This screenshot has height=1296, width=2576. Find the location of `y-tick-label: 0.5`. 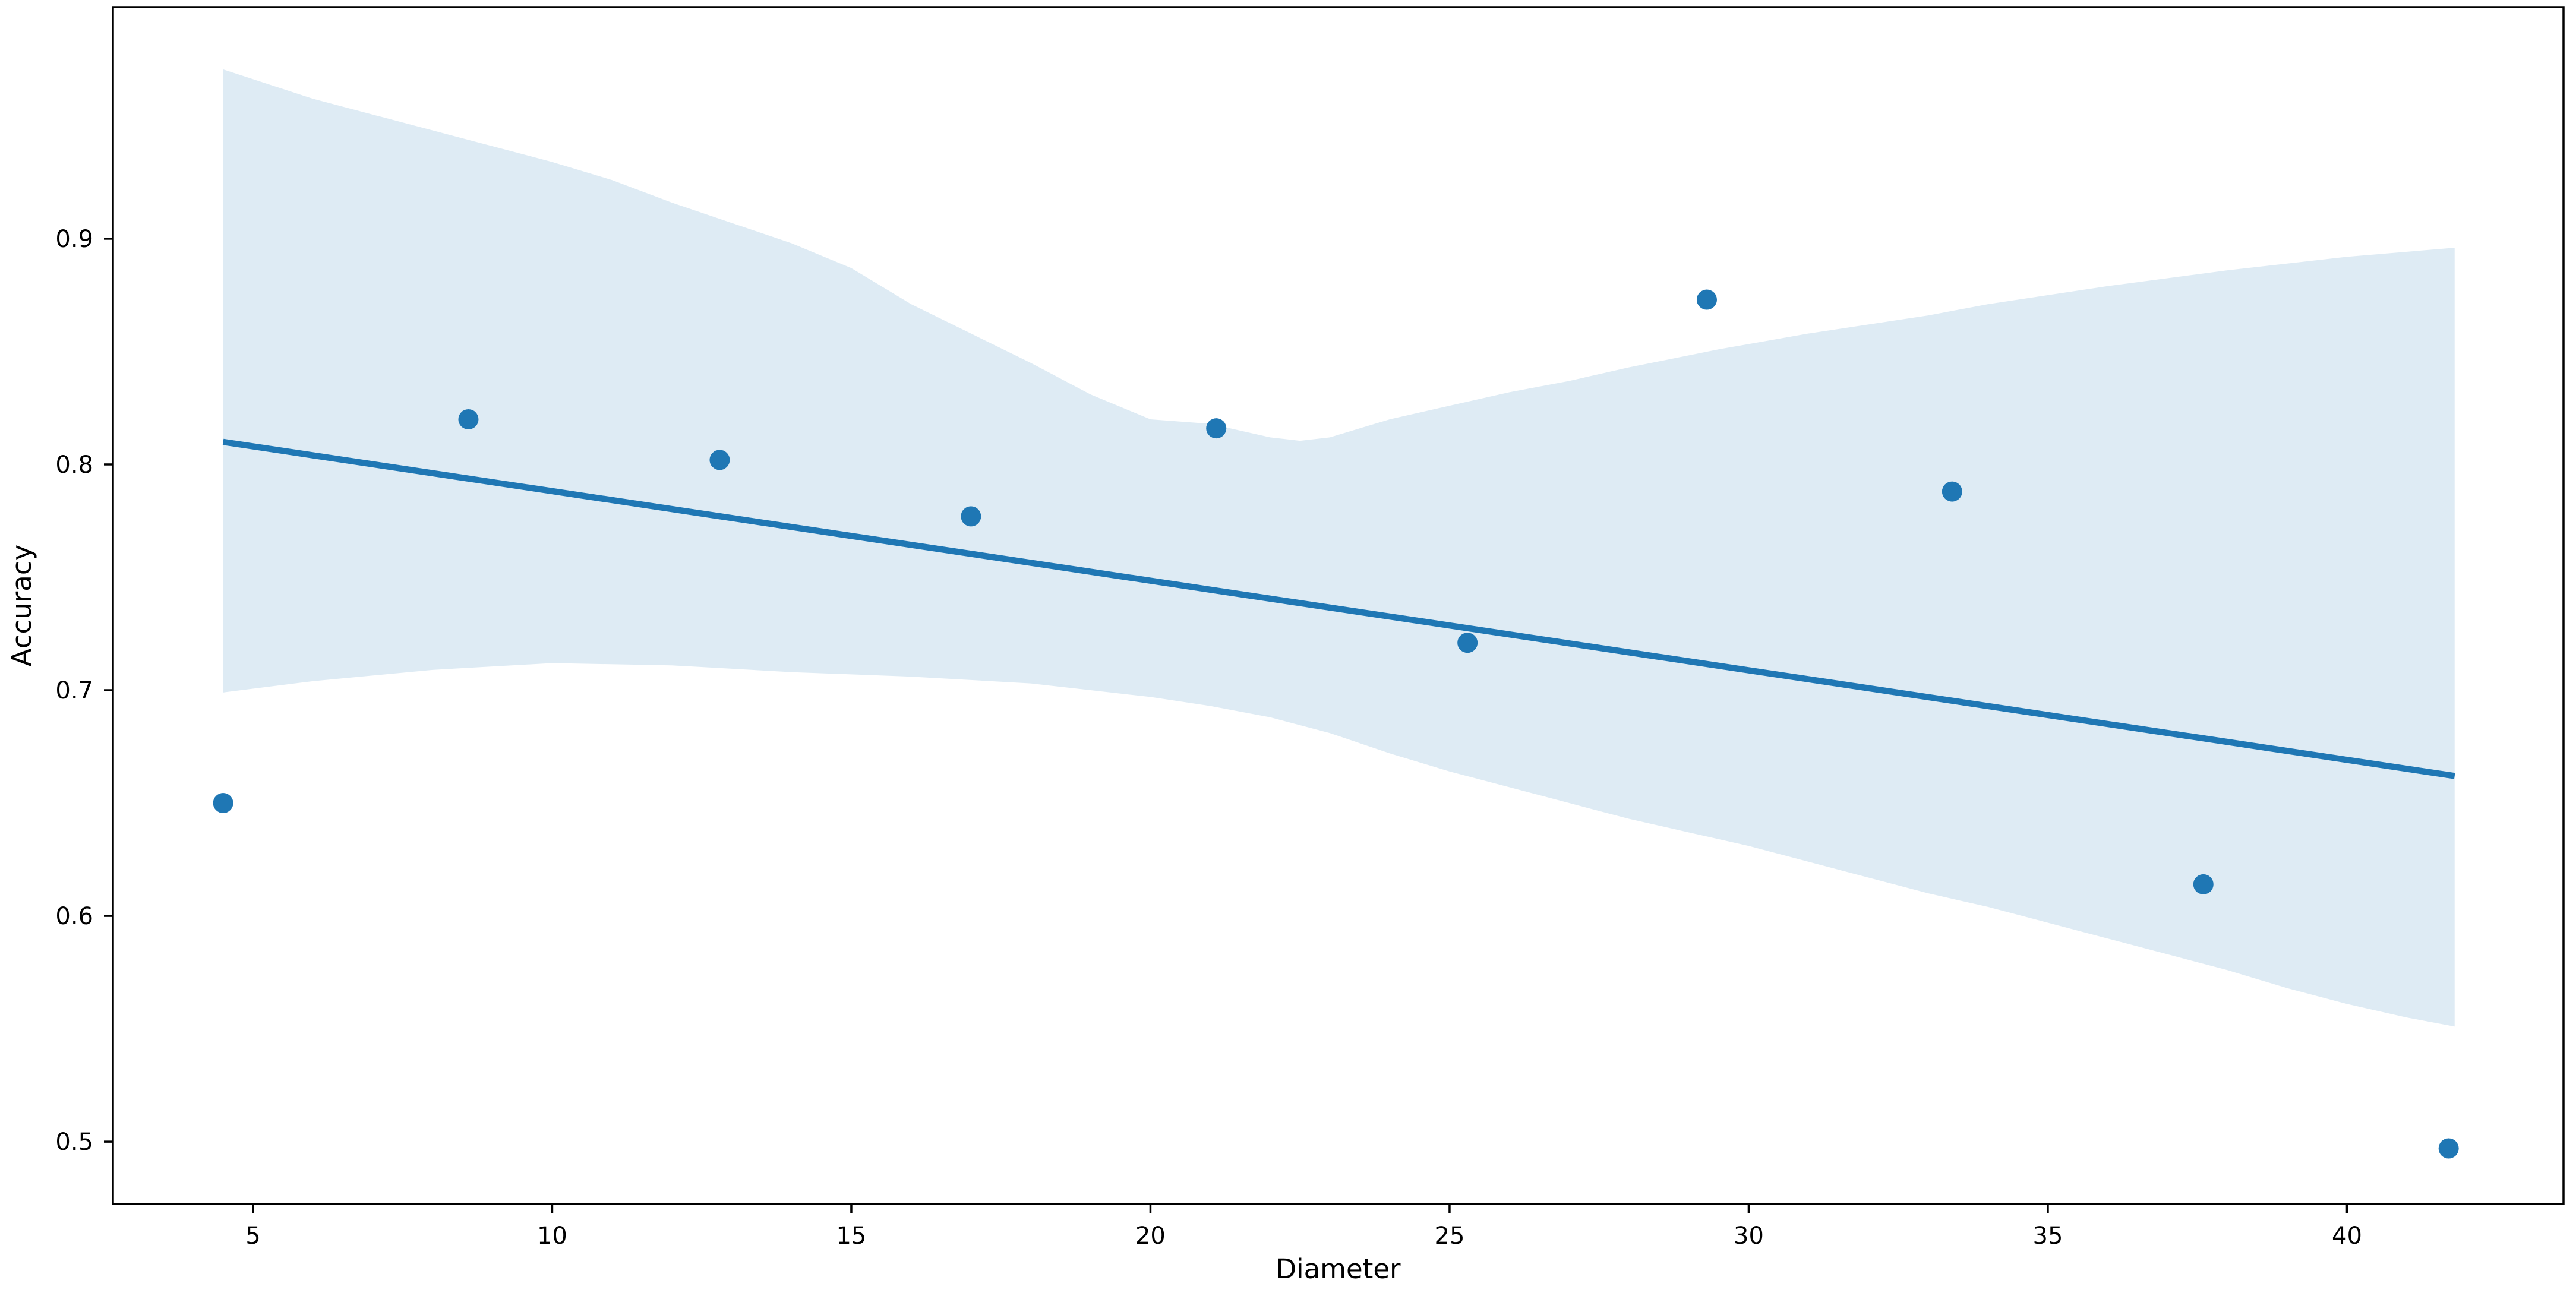

y-tick-label: 0.5 is located at coordinates (74, 1143).